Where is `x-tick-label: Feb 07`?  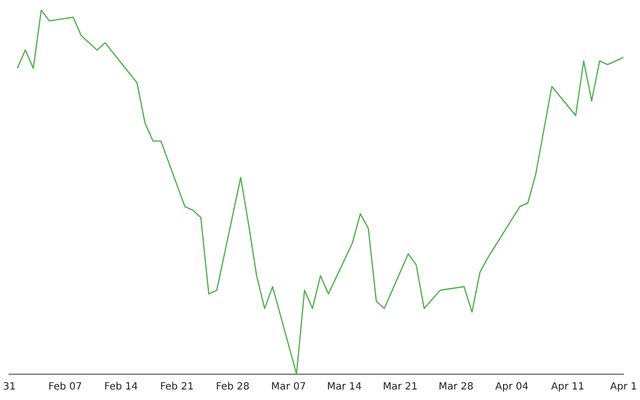
x-tick-label: Feb 07 is located at coordinates (65, 387).